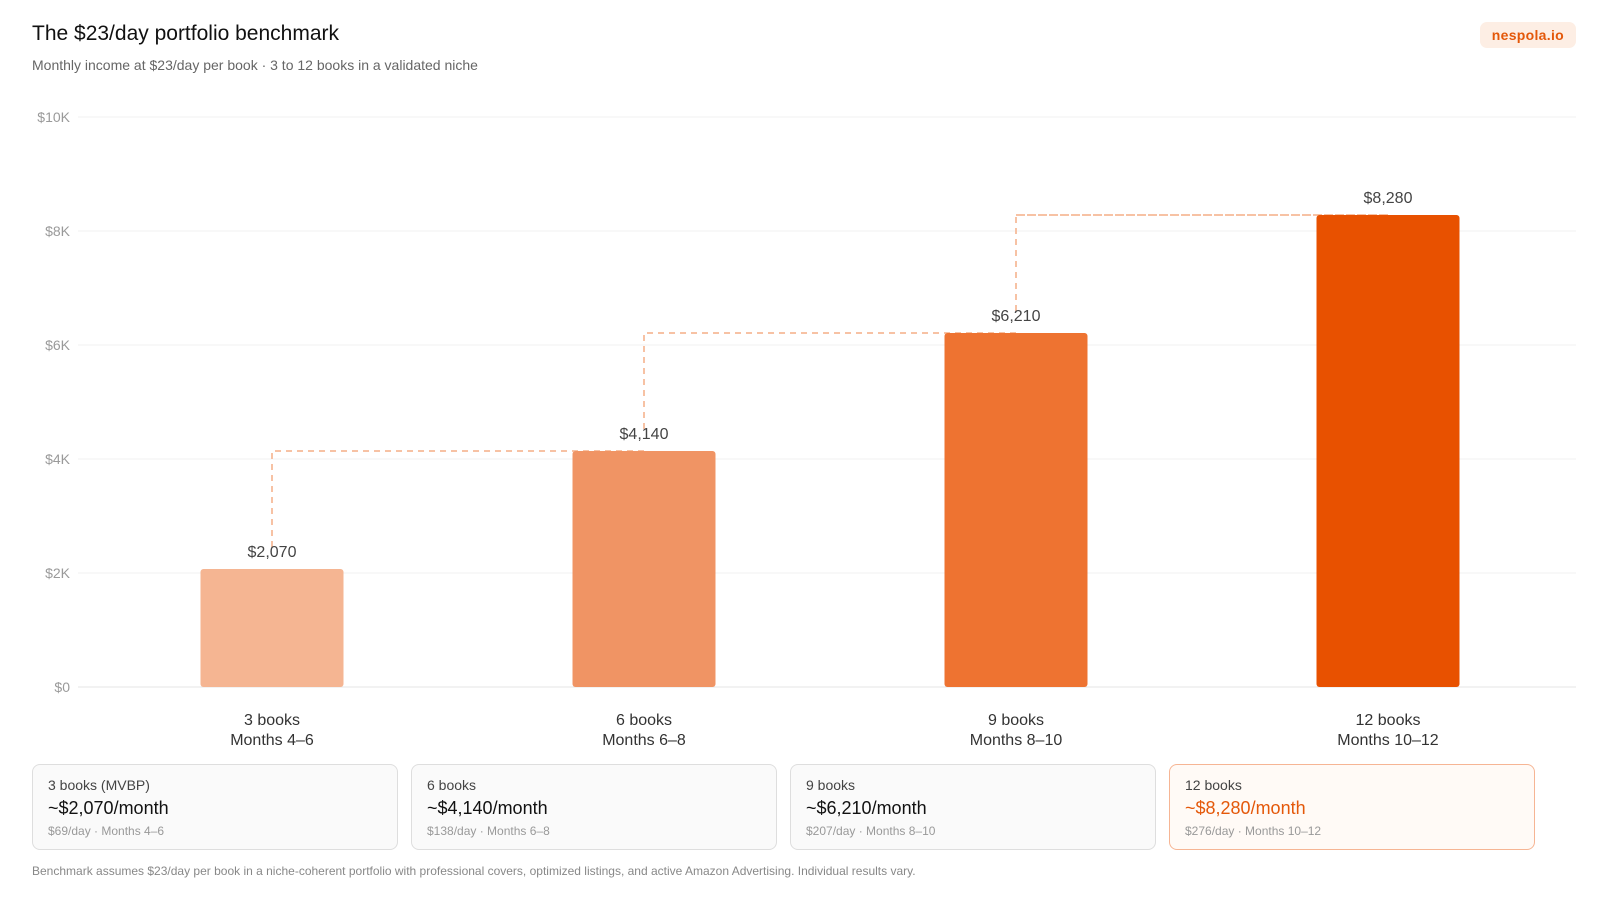 The width and height of the screenshot is (1600, 900). Describe the element at coordinates (106, 831) in the screenshot. I see `card-detail: $69/day · Months 4–6` at that location.